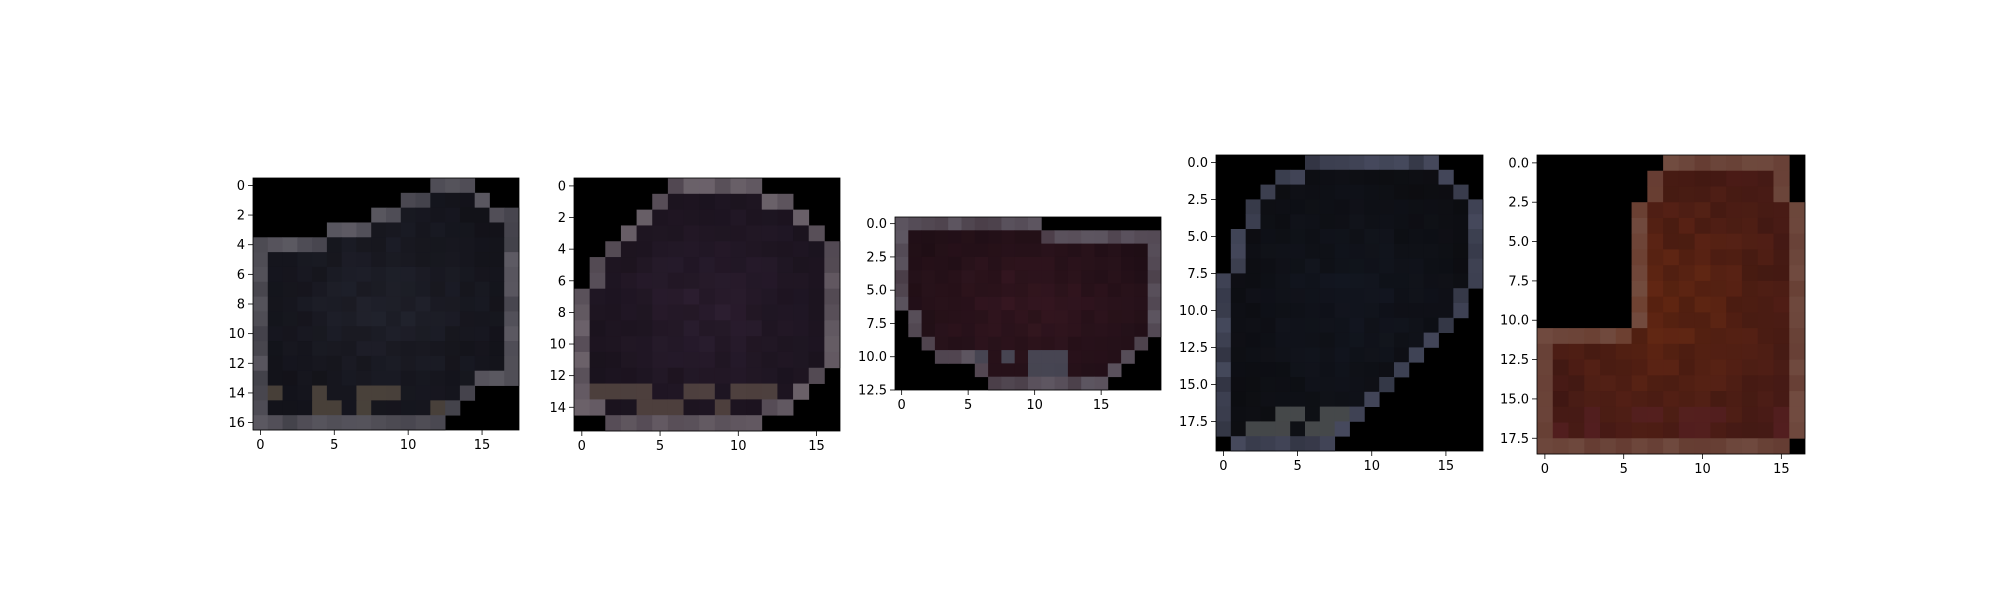 This screenshot has width=2000, height=600. Describe the element at coordinates (1034, 405) in the screenshot. I see `x-tick-label: 10` at that location.